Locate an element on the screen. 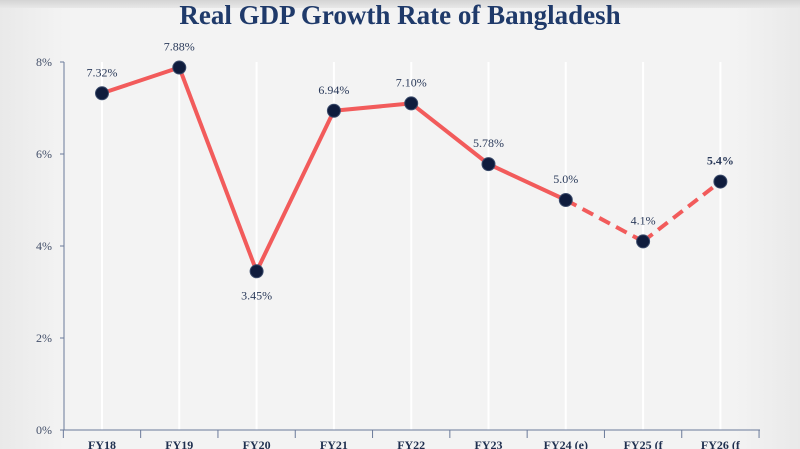 This screenshot has width=800, height=449. x-tick-label: FY25 (f is located at coordinates (644, 443).